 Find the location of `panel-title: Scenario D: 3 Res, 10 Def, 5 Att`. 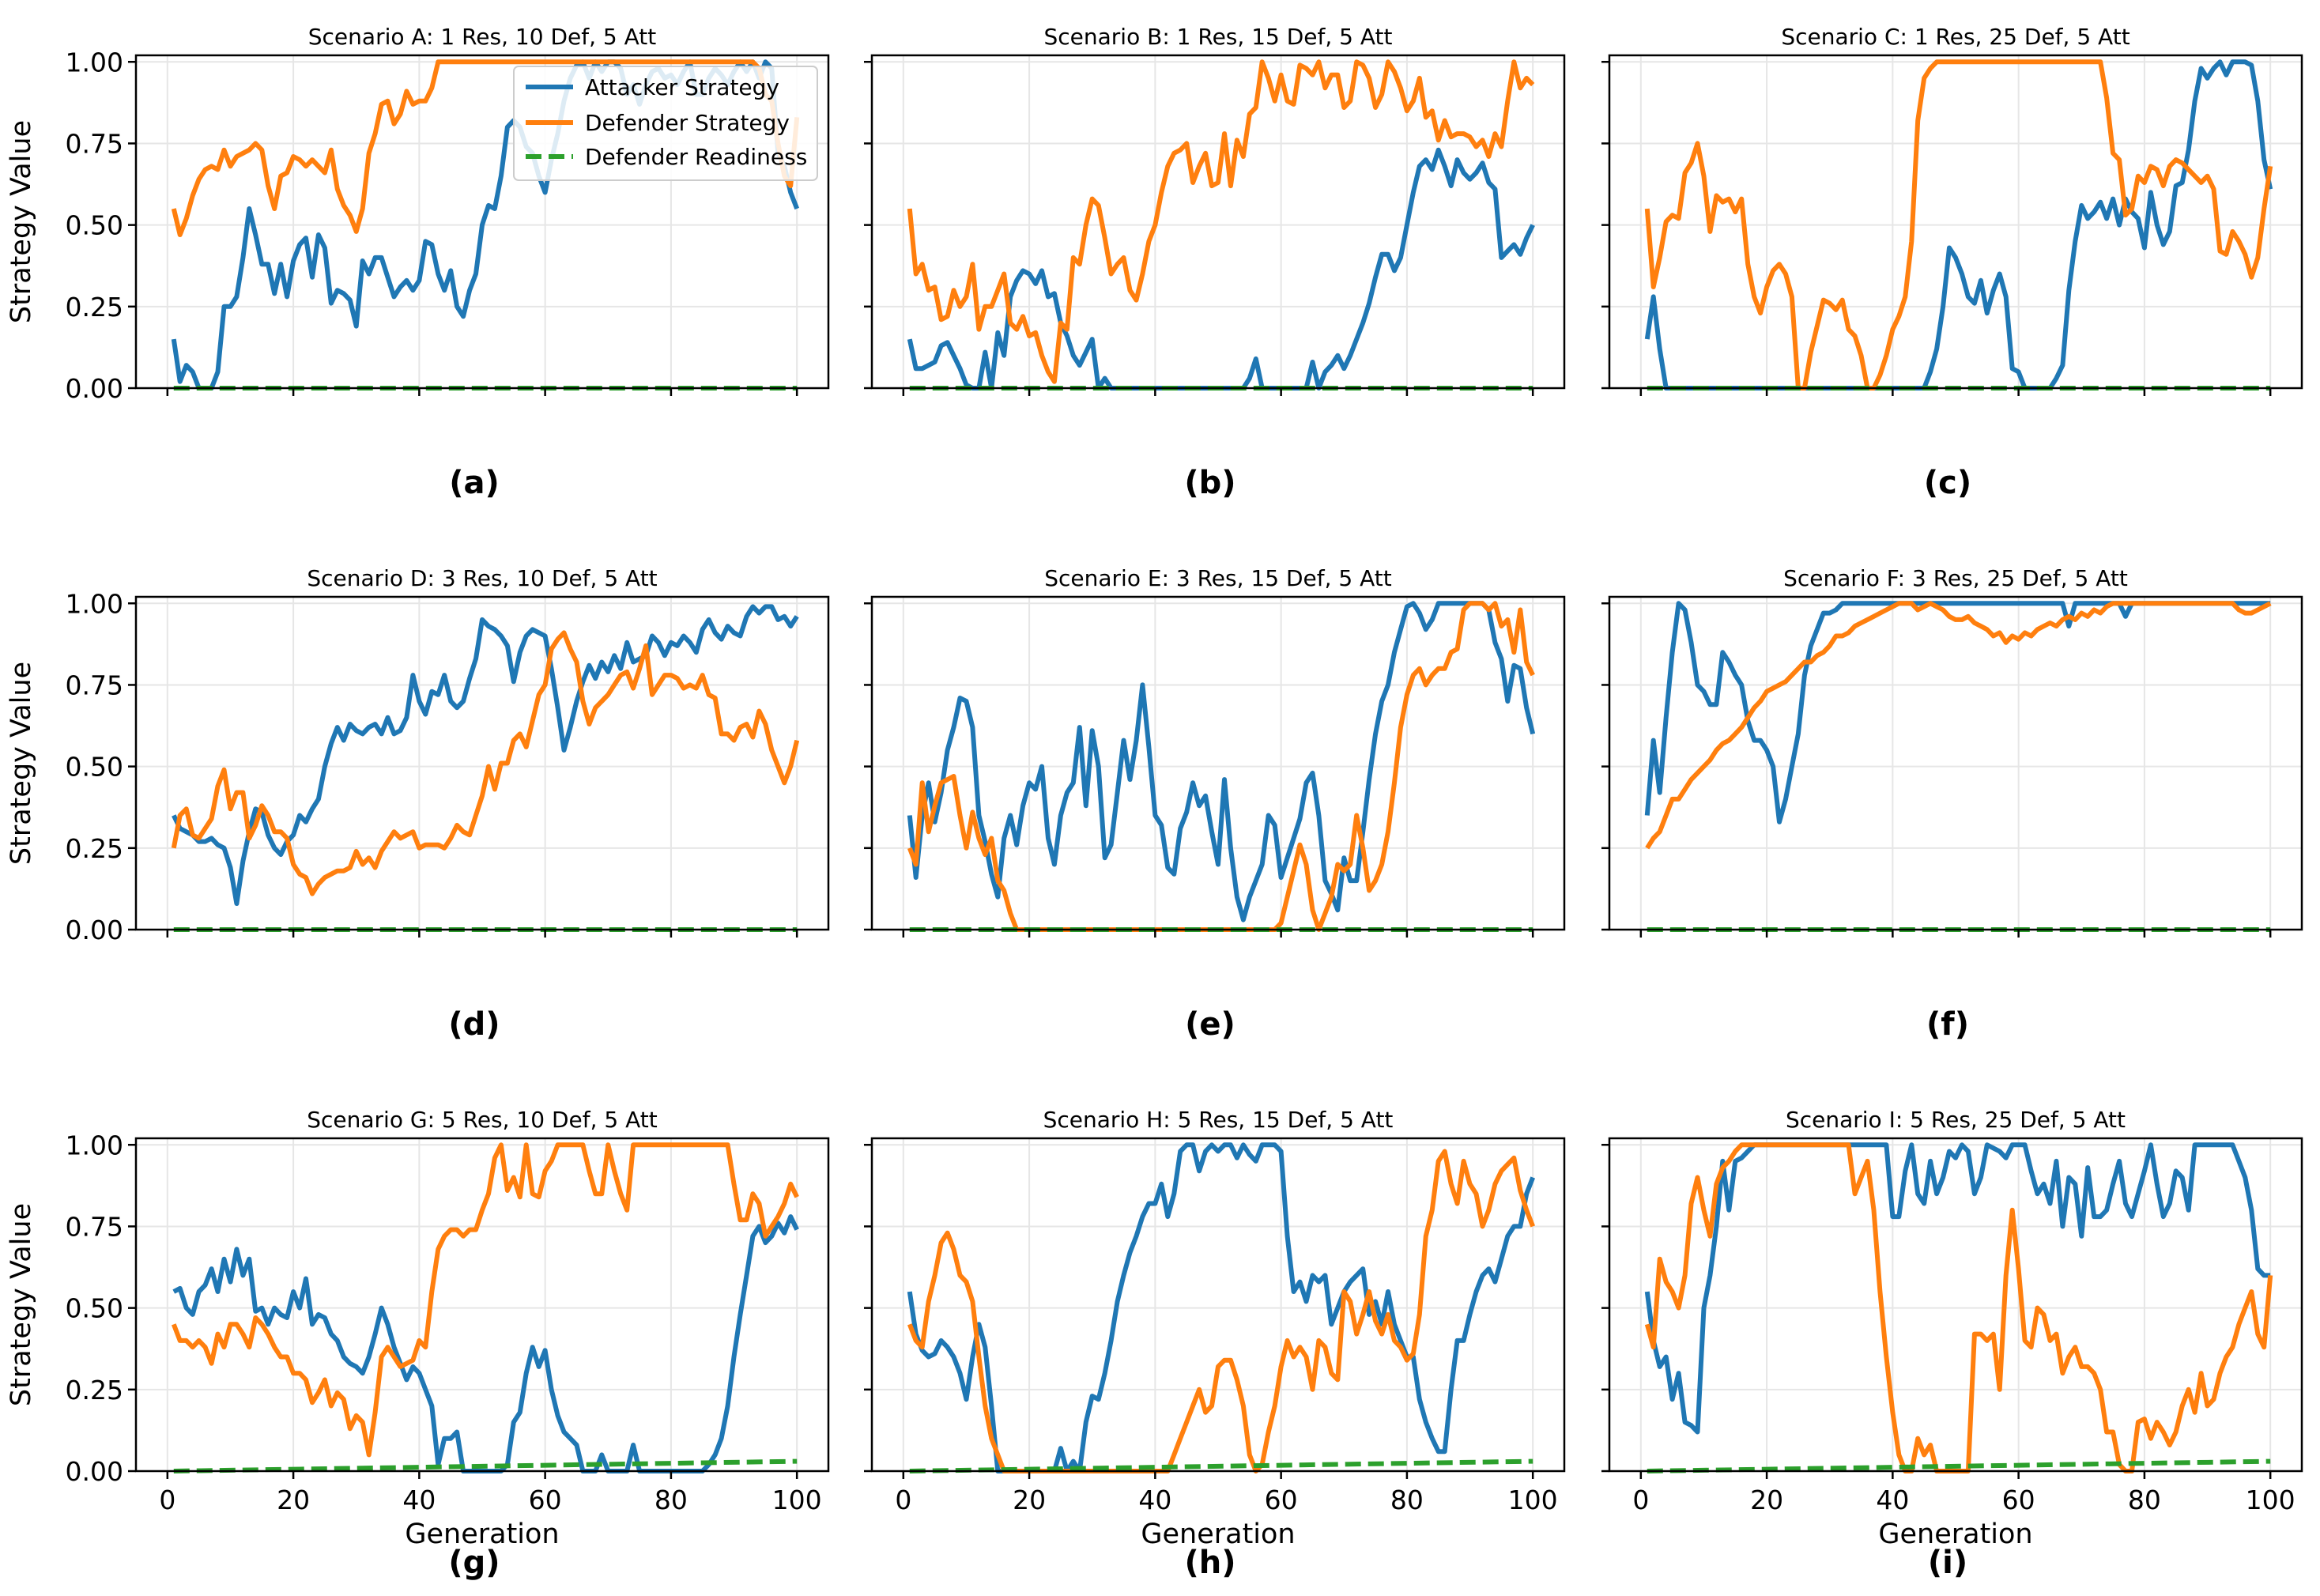

panel-title: Scenario D: 3 Res, 10 Def, 5 Att is located at coordinates (482, 578).